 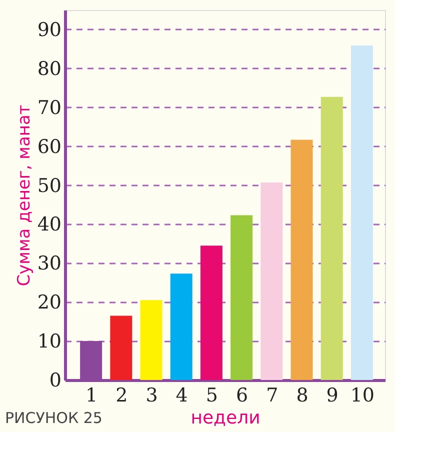 What do you see at coordinates (225, 418) in the screenshot?
I see `x-axis-title: недели` at bounding box center [225, 418].